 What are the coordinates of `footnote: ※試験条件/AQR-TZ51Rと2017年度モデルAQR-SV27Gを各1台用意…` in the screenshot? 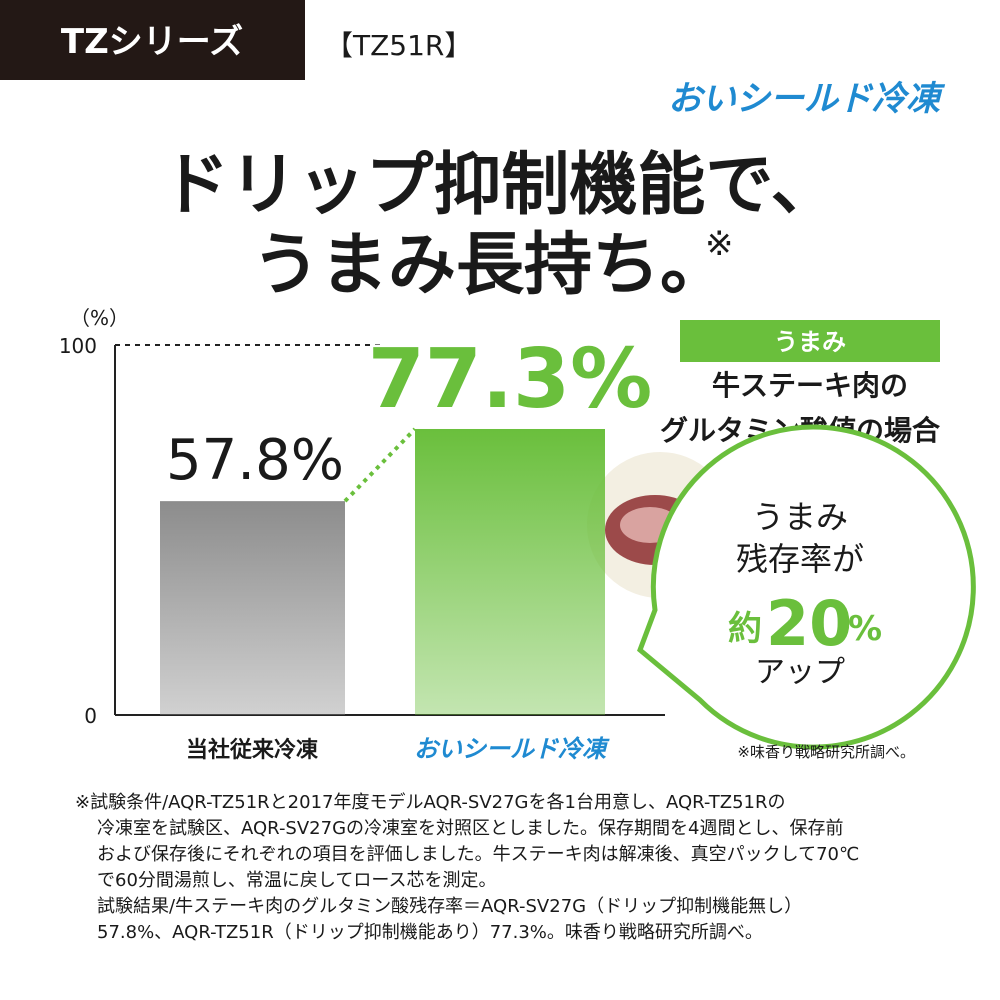 It's located at (467, 867).